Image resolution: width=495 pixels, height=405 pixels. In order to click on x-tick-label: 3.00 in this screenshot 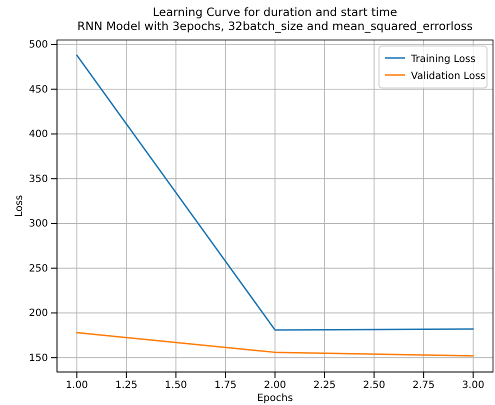, I will do `click(473, 386)`.